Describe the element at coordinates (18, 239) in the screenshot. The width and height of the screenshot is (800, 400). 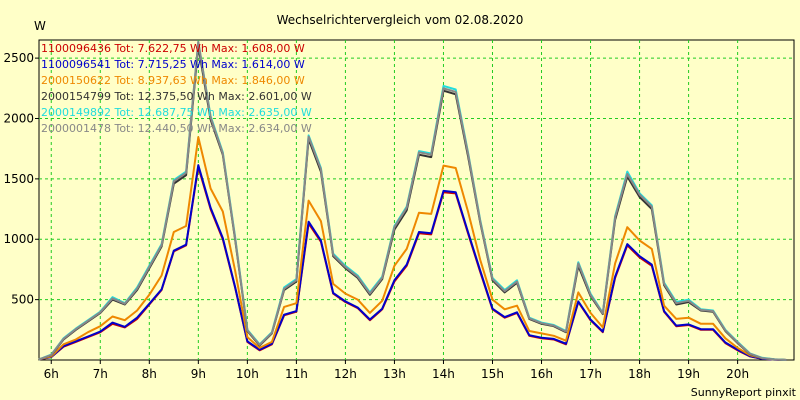
I see `y-tick-label: 1000` at that location.